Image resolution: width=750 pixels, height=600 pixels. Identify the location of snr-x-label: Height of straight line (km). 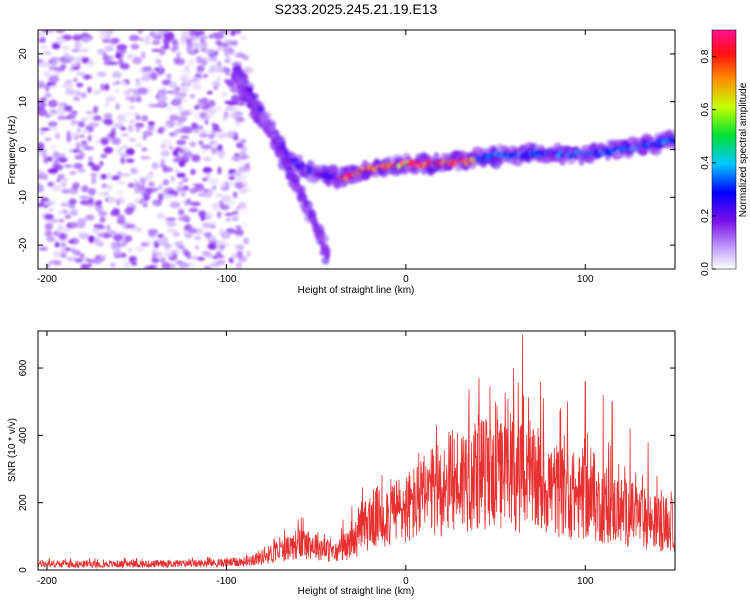
(356, 591).